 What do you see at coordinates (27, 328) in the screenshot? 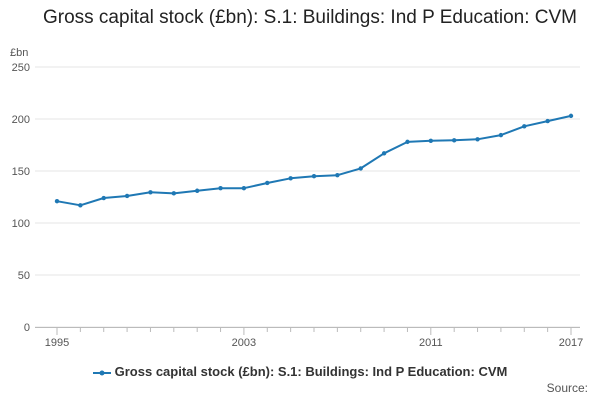
I see `y-tick-label: 0` at bounding box center [27, 328].